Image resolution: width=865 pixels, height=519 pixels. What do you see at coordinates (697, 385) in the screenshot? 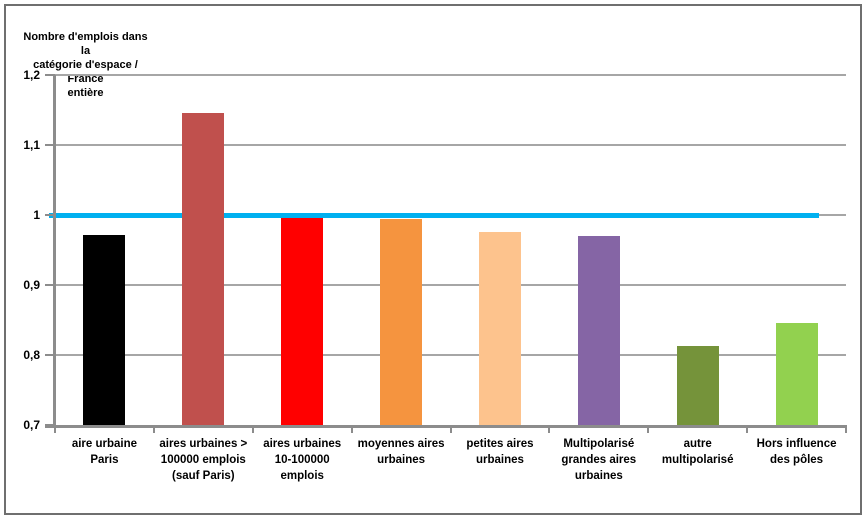
I see `bar-autre` at bounding box center [697, 385].